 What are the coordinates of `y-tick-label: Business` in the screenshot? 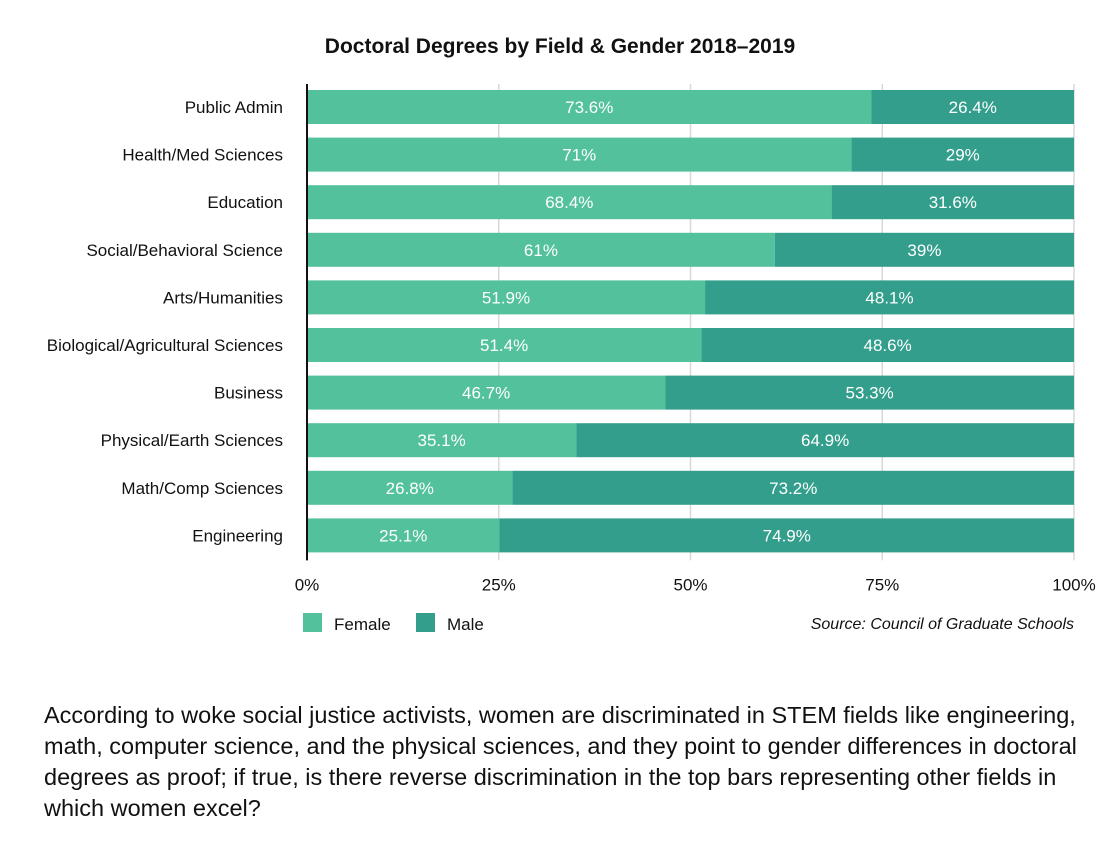 It's located at (248, 393).